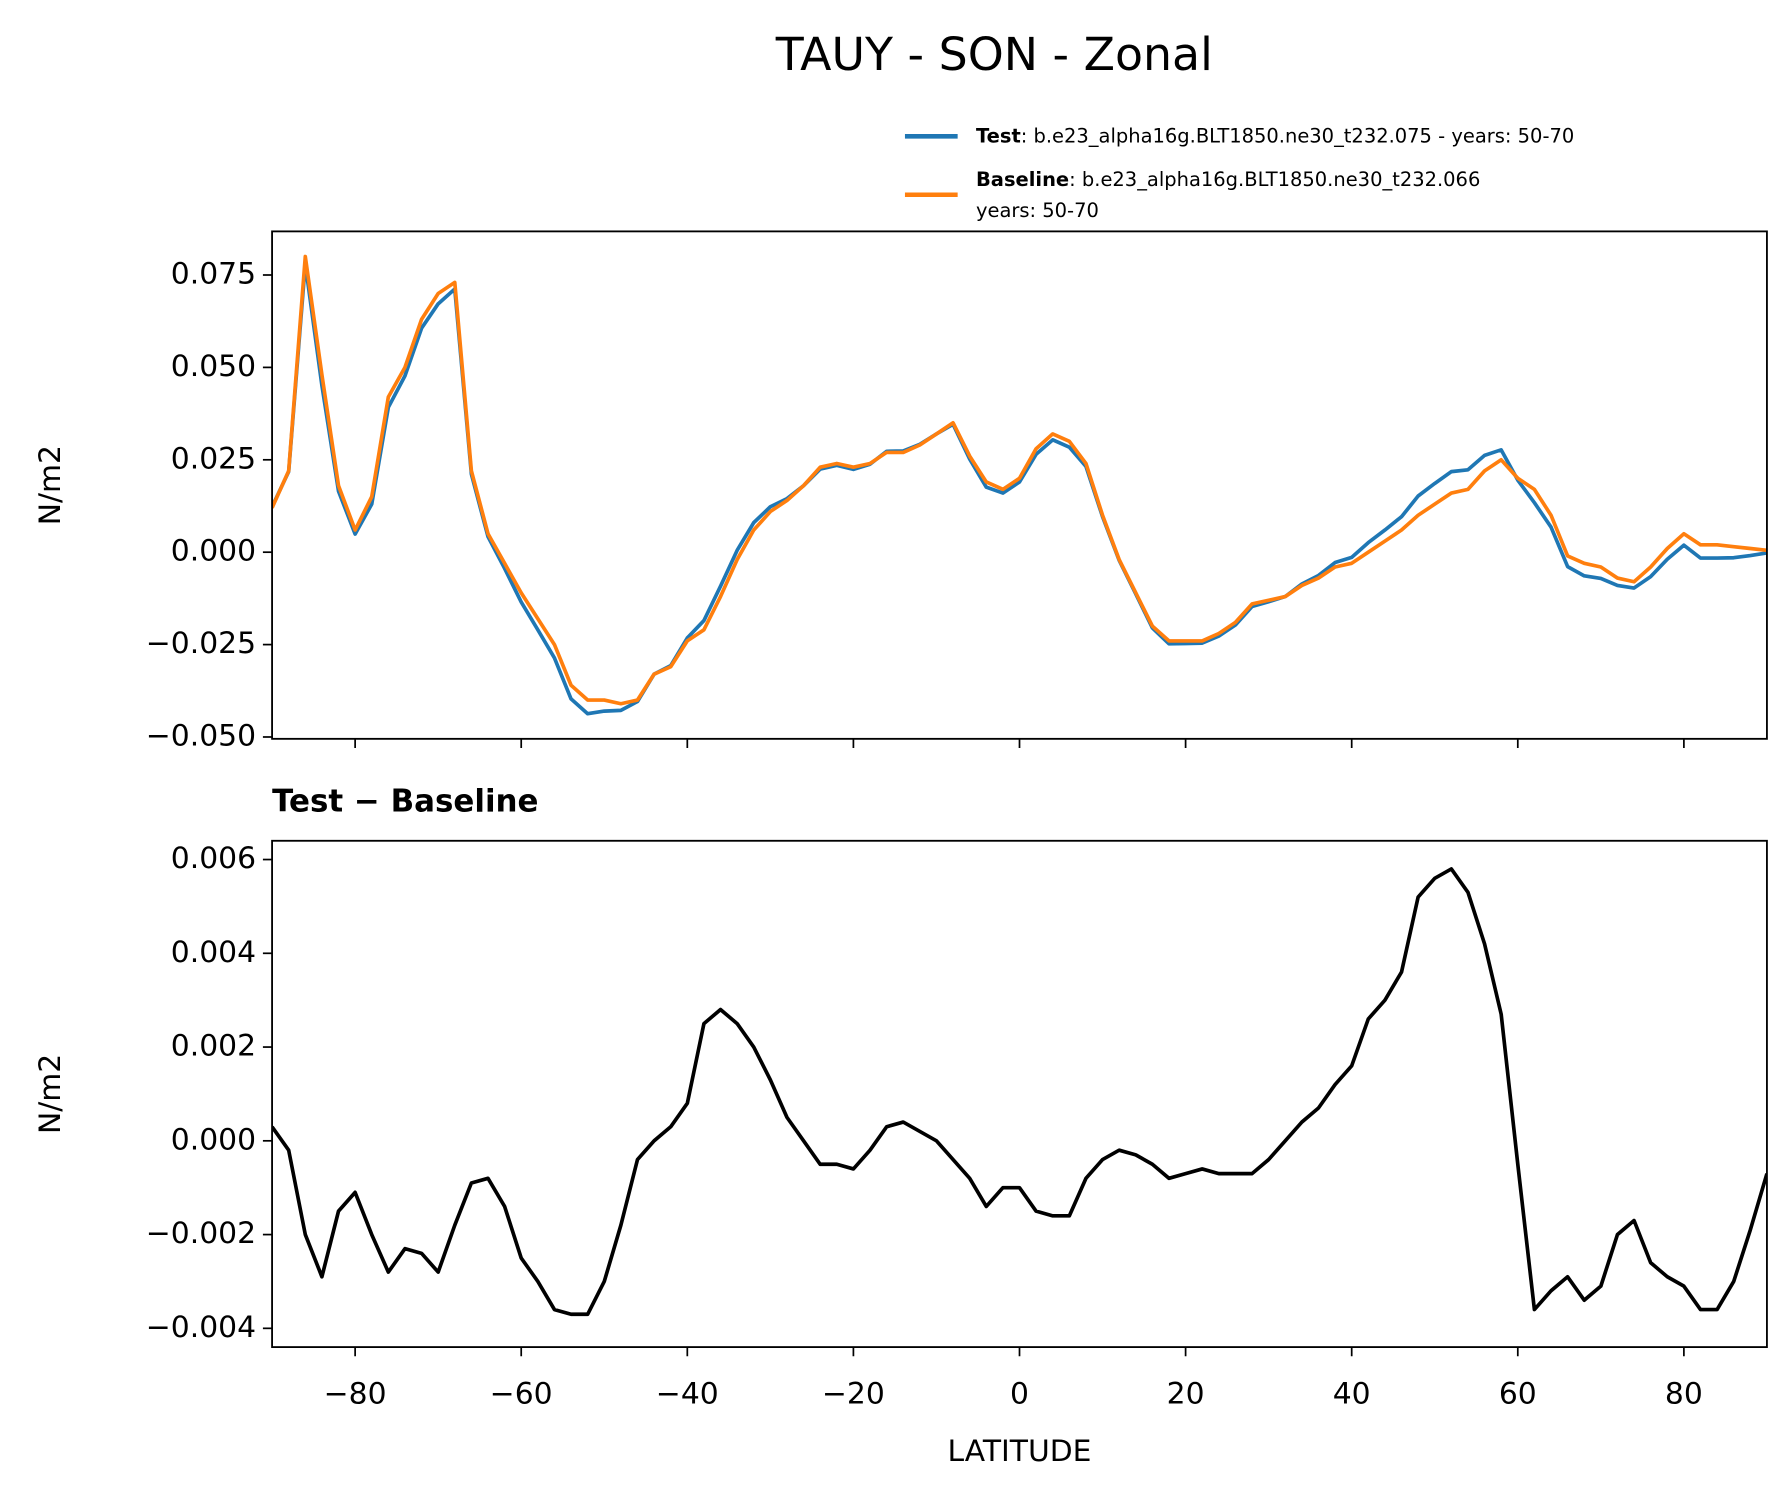  What do you see at coordinates (213, 952) in the screenshot?
I see `y-tick-label: 0.004` at bounding box center [213, 952].